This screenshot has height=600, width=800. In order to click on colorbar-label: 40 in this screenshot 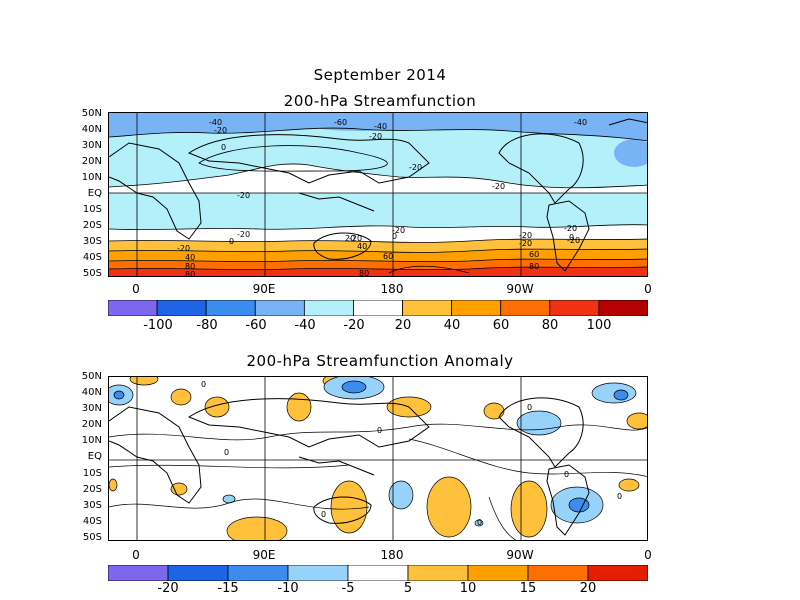, I will do `click(452, 325)`.